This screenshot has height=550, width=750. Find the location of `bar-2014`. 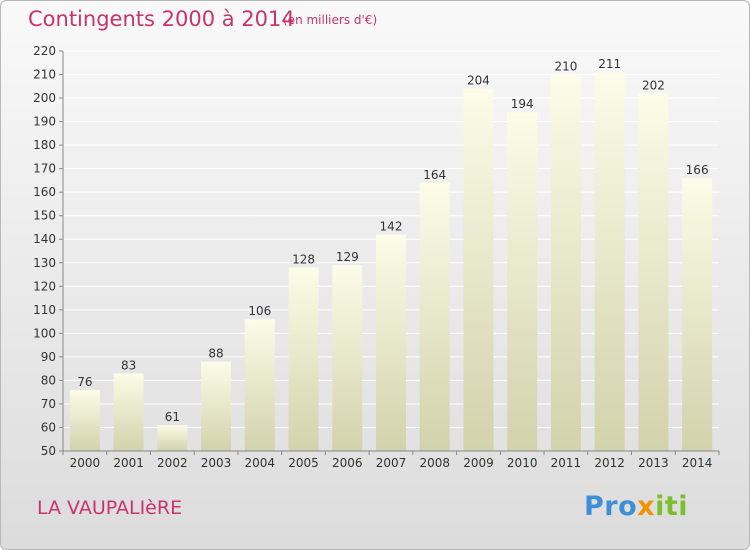

bar-2014 is located at coordinates (697, 314).